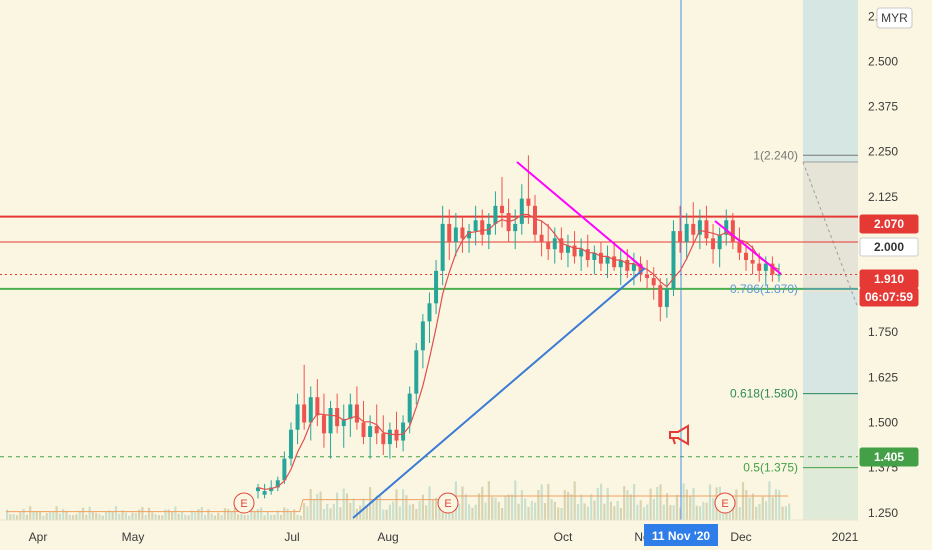 Image resolution: width=932 pixels, height=550 pixels. I want to click on currency-badge: MYR, so click(894, 18).